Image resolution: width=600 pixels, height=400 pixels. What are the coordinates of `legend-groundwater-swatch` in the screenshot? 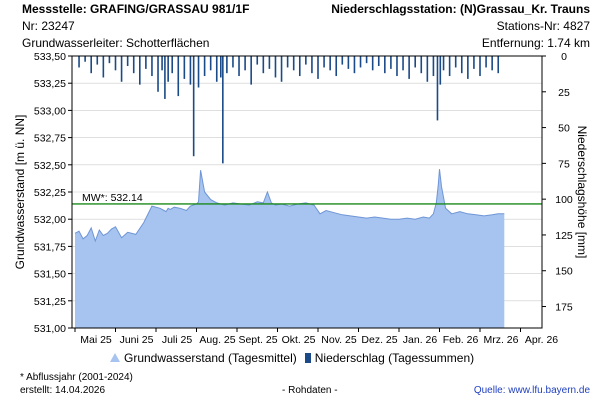 It's located at (115, 358).